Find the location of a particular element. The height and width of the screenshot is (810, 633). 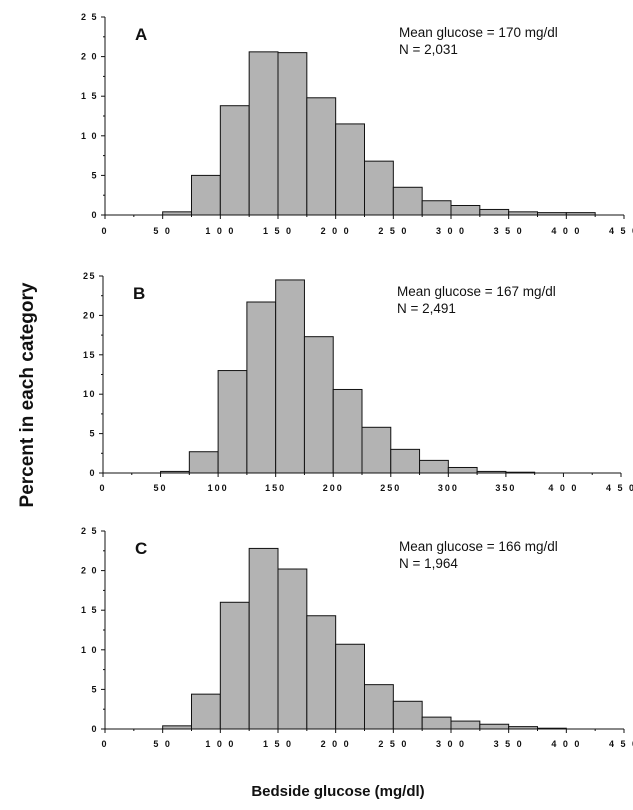

y-tick-label: 15 is located at coordinates (89, 355).